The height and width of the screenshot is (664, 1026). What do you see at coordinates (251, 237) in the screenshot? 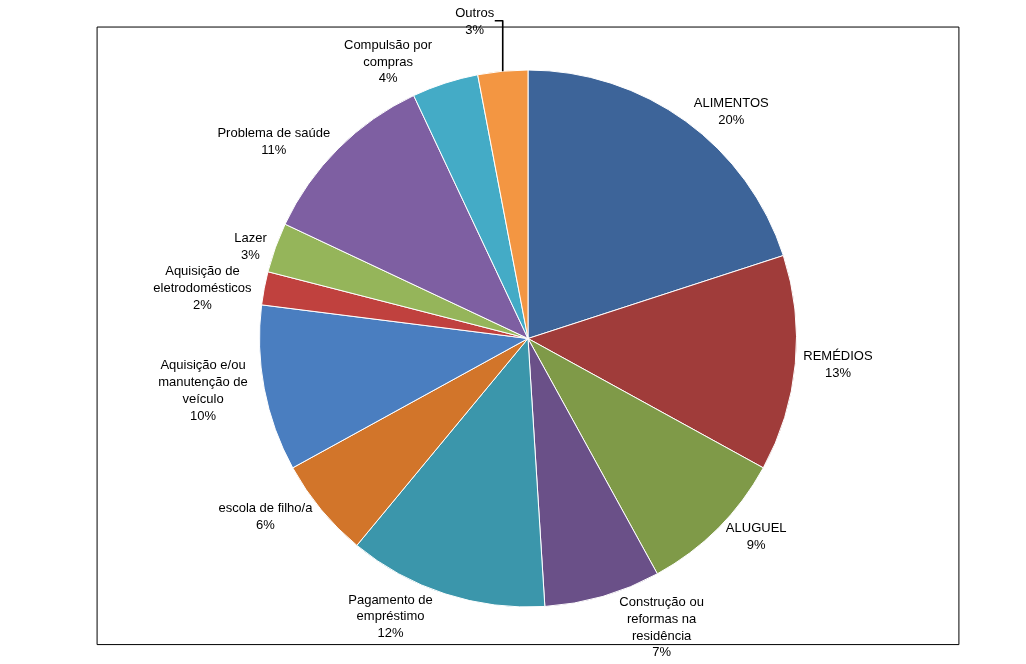
I see `slice-label: Lazer` at bounding box center [251, 237].